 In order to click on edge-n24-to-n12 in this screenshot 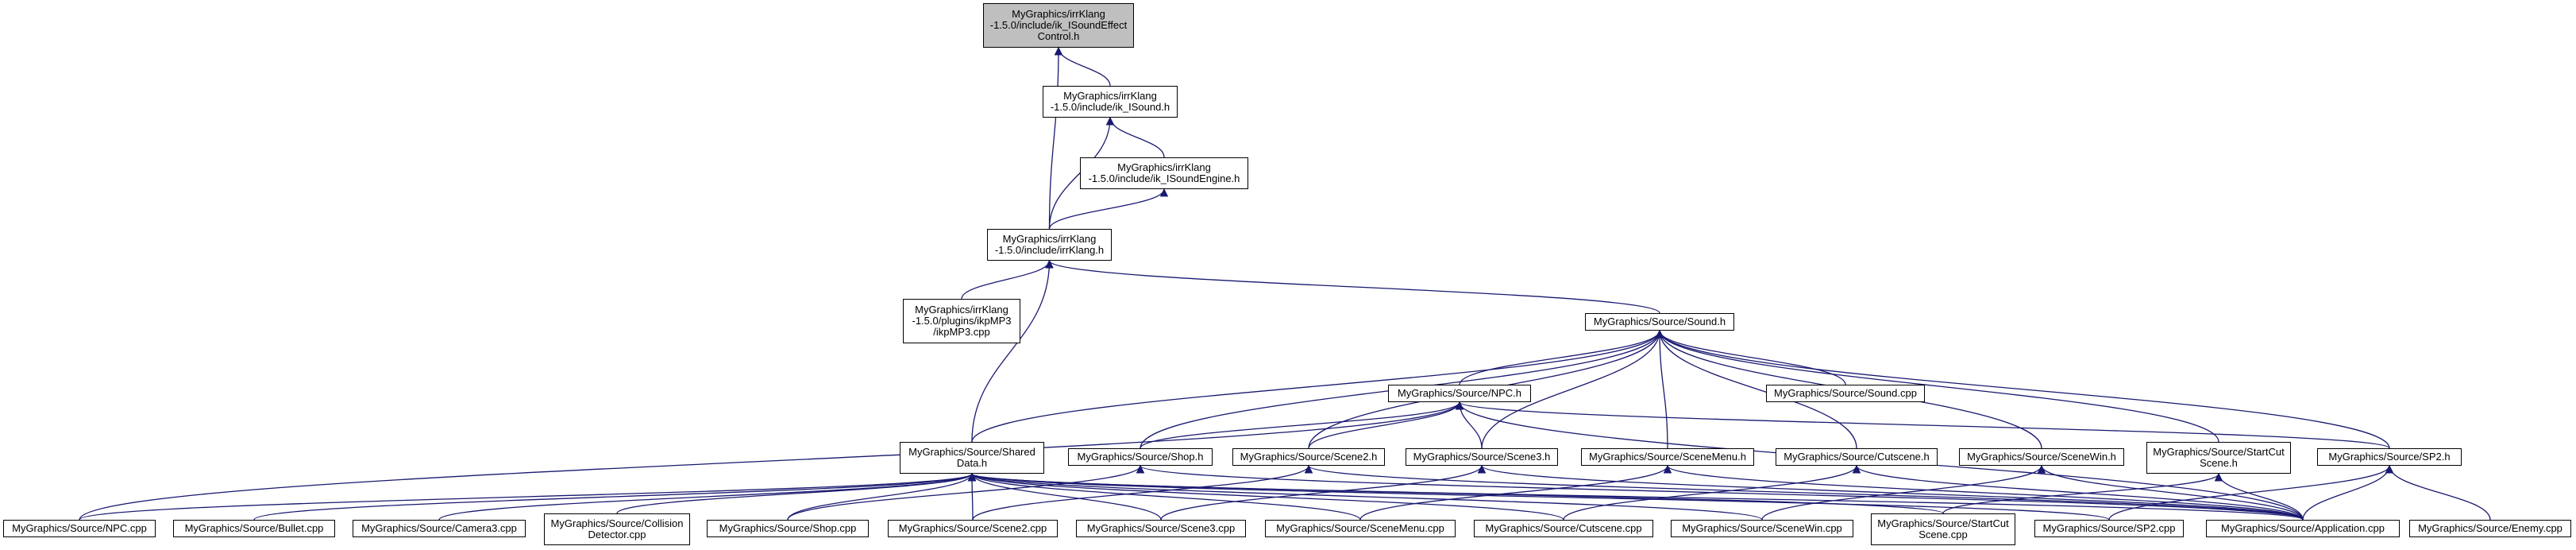, I will do `click(1515, 493)`.